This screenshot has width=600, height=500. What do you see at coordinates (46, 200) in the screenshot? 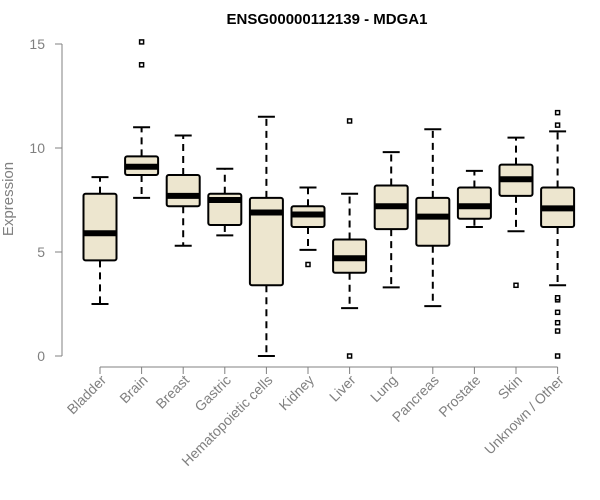
I see `y-axis: 0 5 10 15` at bounding box center [46, 200].